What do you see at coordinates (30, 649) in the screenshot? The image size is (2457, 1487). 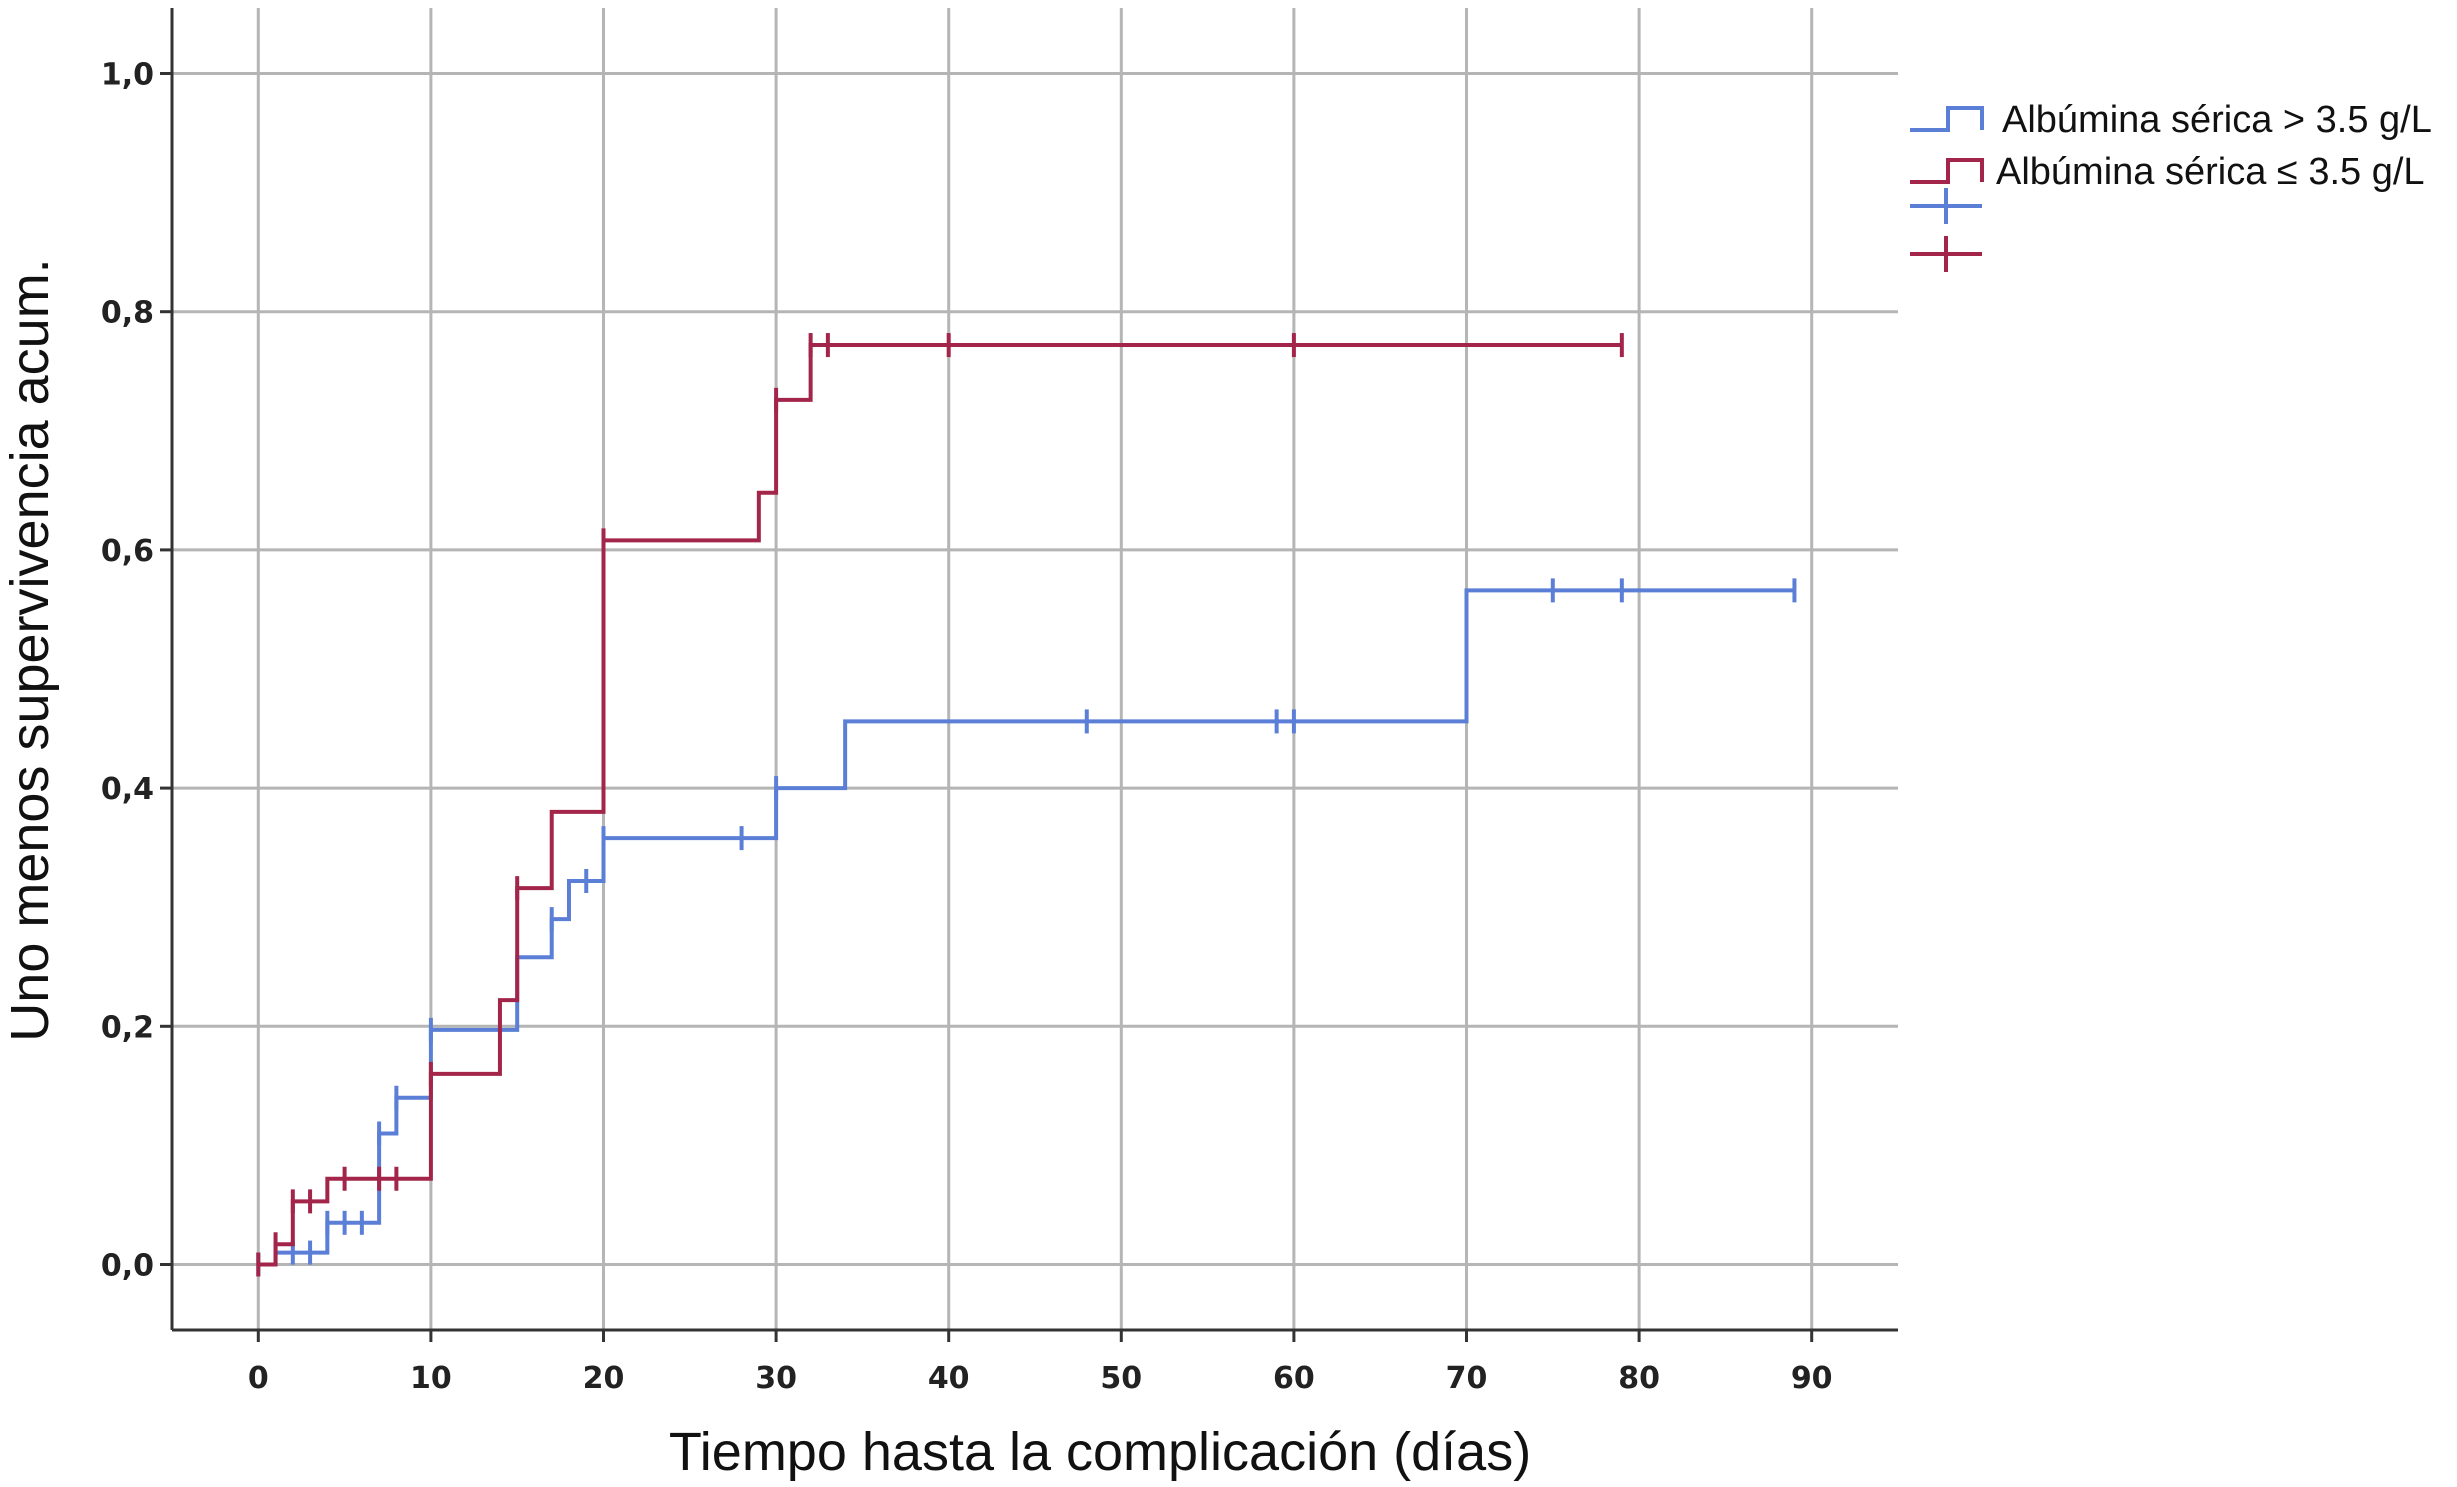 I see `y-axis-title: Uno menos supervivencia acum.` at bounding box center [30, 649].